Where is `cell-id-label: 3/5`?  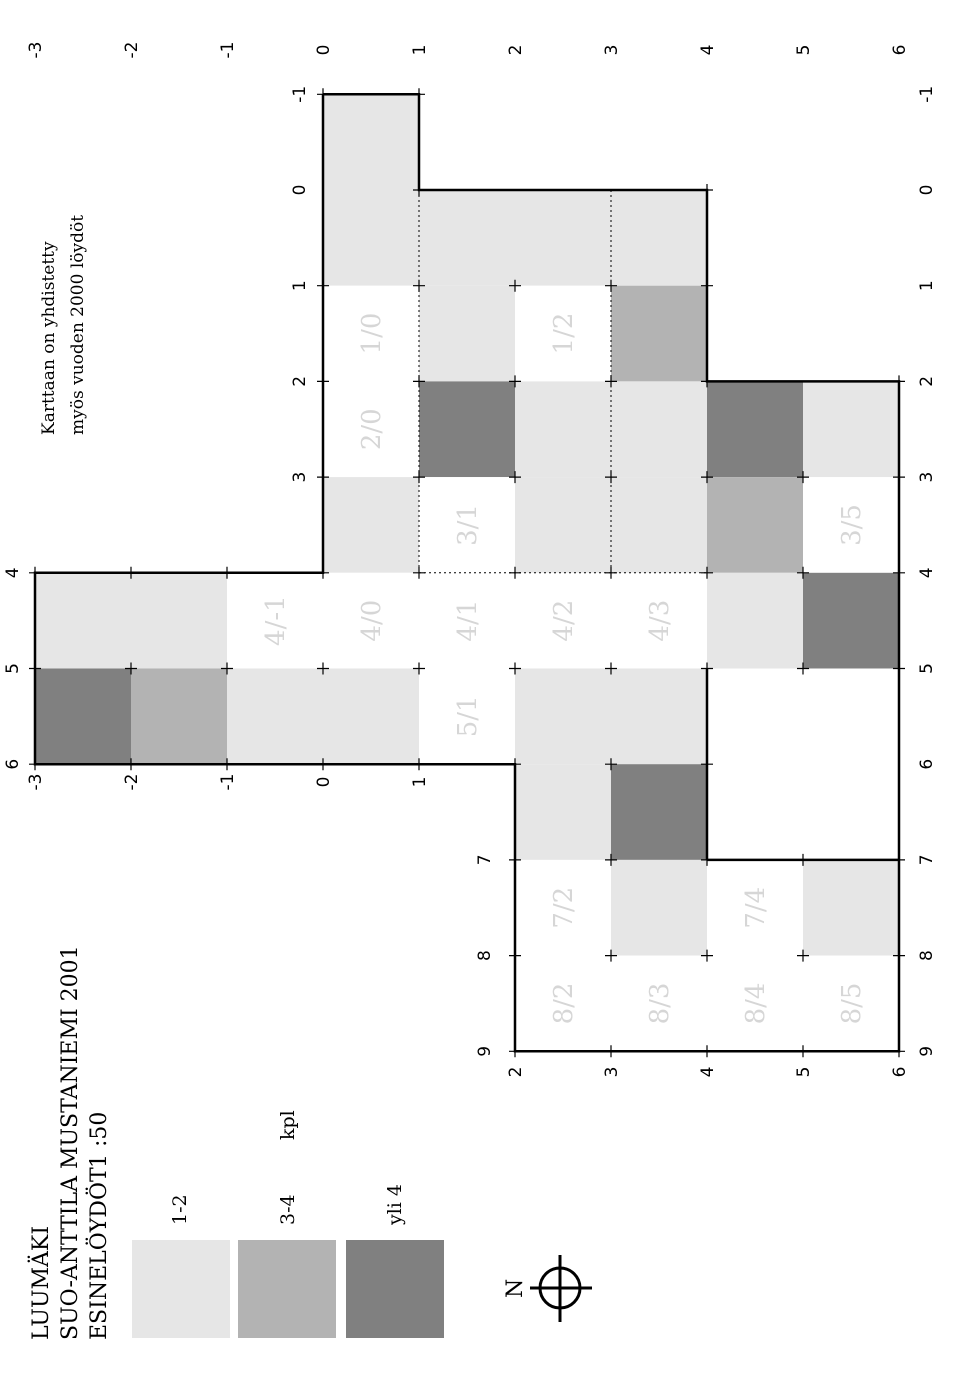
cell-id-label: 3/5 is located at coordinates (852, 525).